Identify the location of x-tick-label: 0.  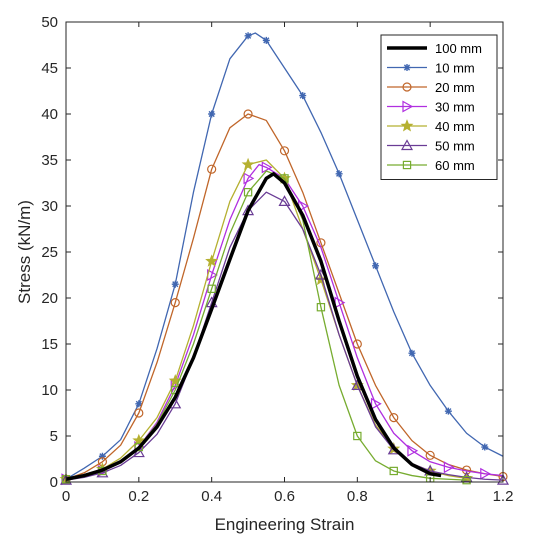
(66, 496).